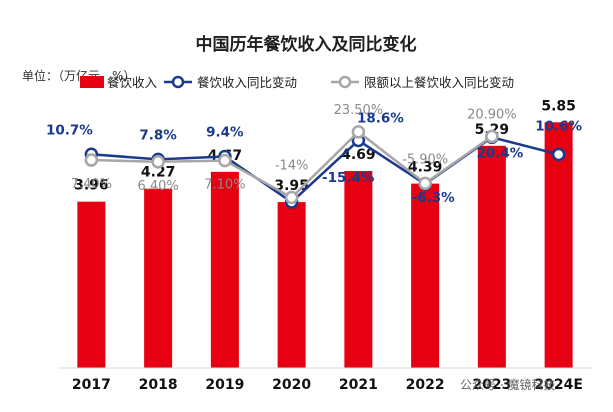 The height and width of the screenshot is (412, 613). I want to click on above-quota-label-2018: 6.40%, so click(157, 186).